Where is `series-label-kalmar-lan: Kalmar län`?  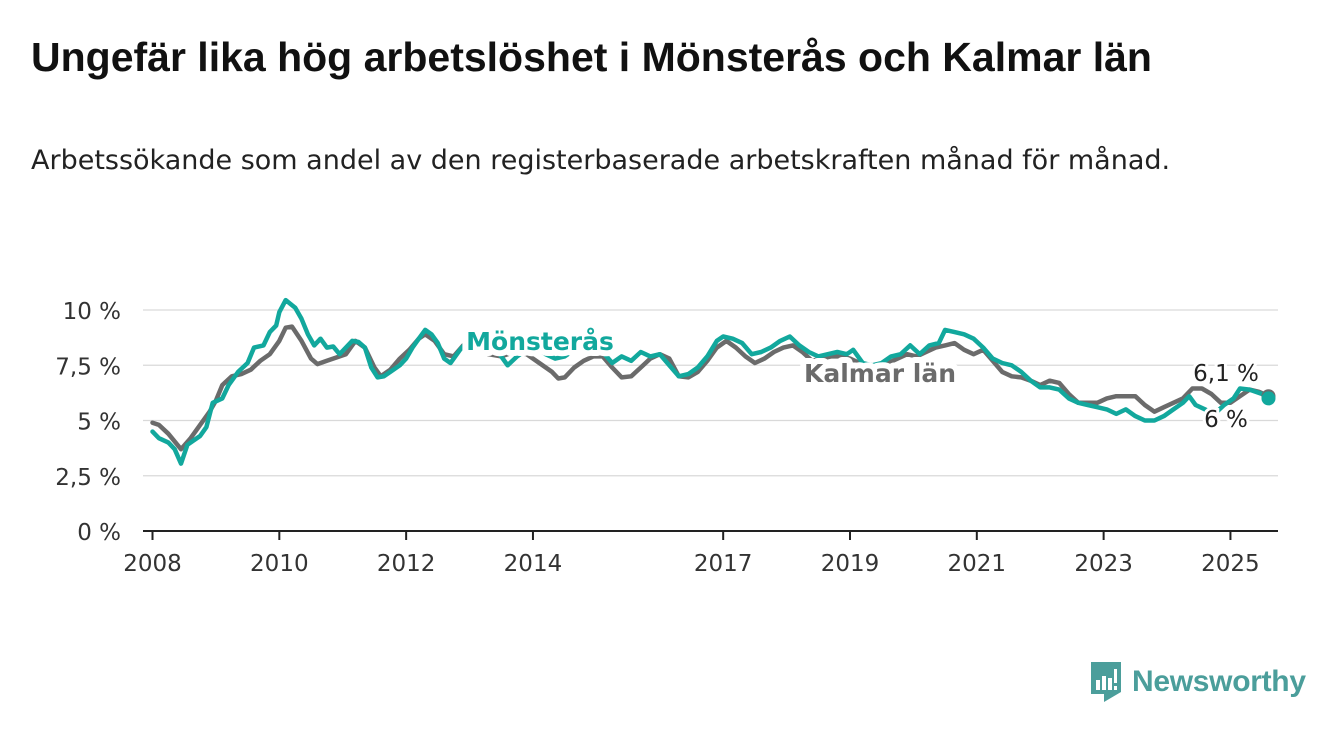 series-label-kalmar-lan: Kalmar län is located at coordinates (880, 373).